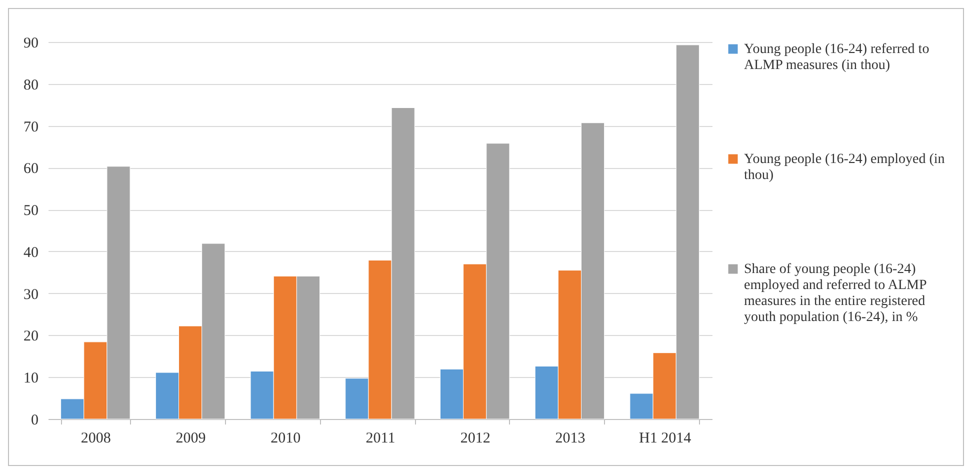  Describe the element at coordinates (844, 167) in the screenshot. I see `legend-label: Young people (16-24) employed (in thou)` at that location.